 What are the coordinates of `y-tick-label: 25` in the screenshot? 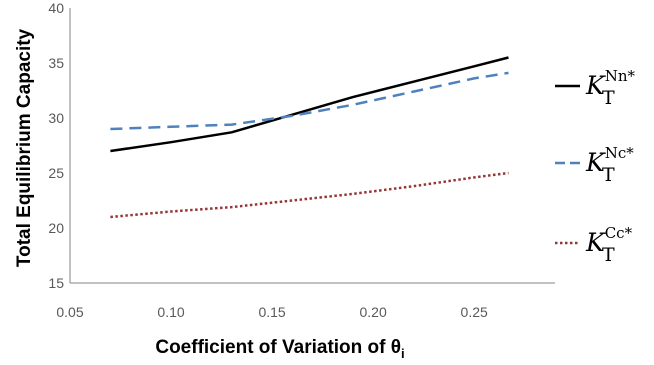 It's located at (56, 173).